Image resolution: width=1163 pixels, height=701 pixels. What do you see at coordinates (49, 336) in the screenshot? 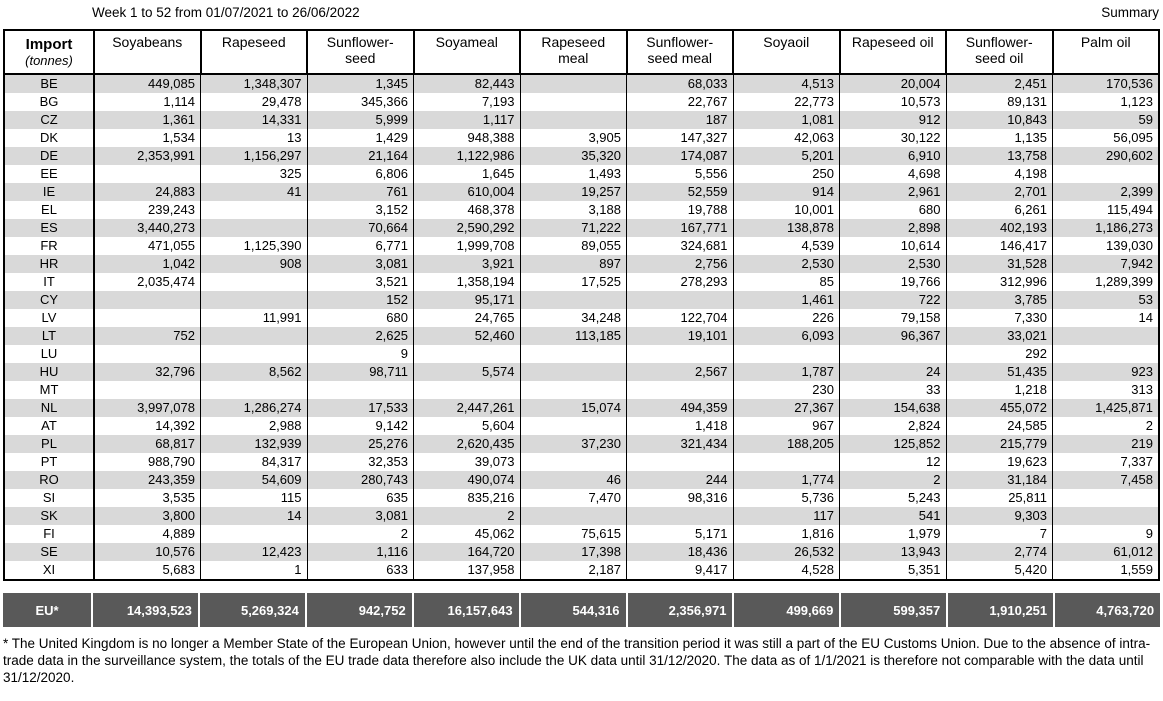
I see `row-label-lt: LT` at bounding box center [49, 336].